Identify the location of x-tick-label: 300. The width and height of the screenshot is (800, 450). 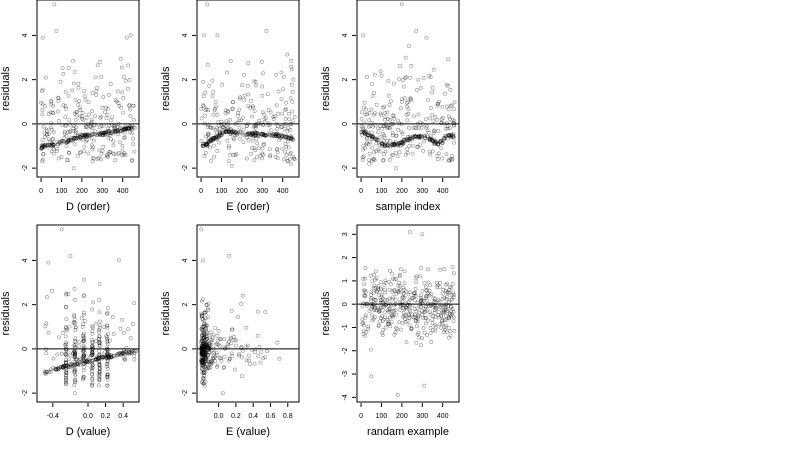
(262, 191).